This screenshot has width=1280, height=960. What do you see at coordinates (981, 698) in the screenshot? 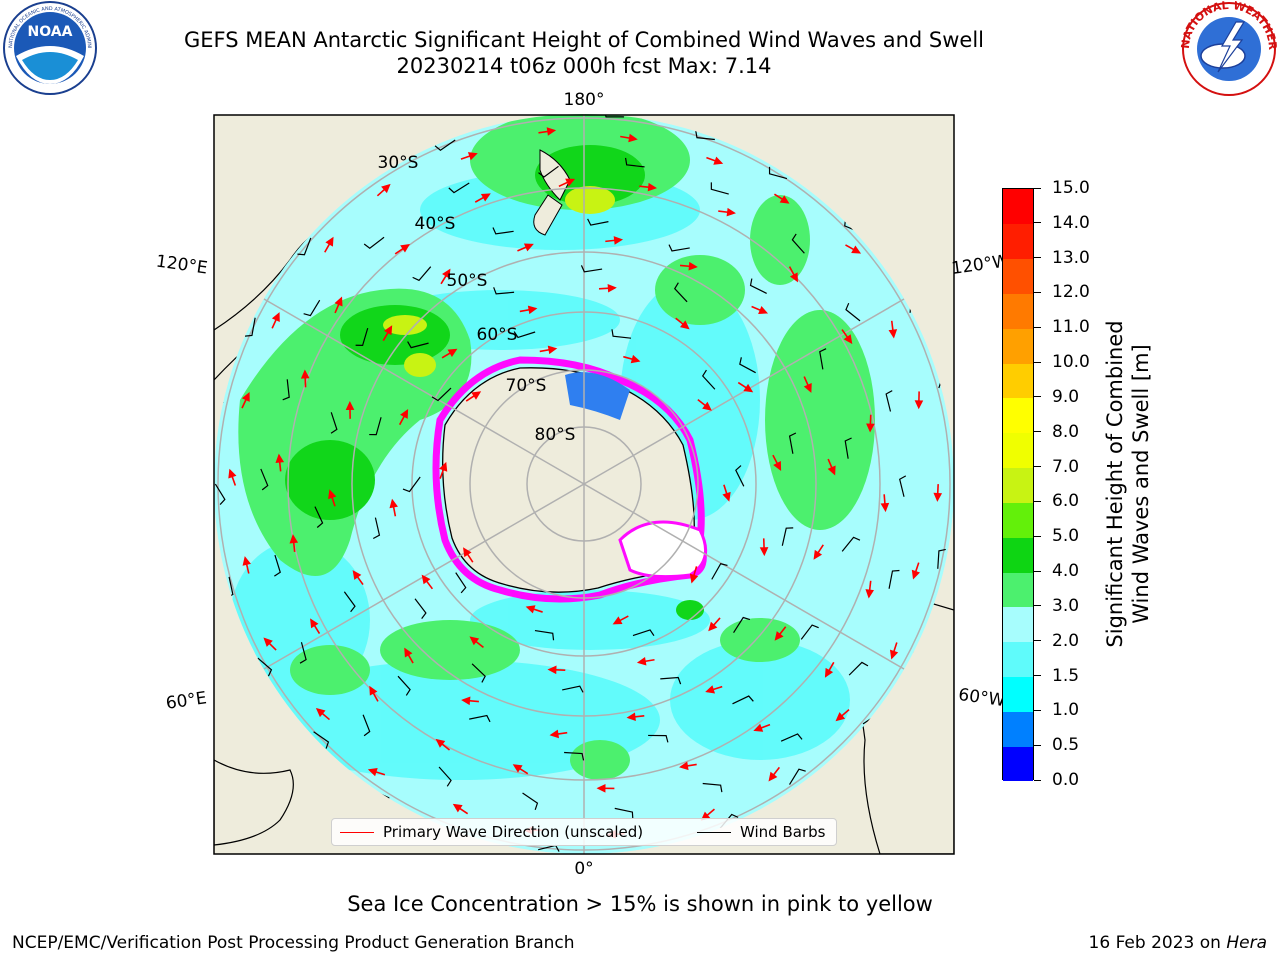
I see `lon-label-60w: 60°W` at bounding box center [981, 698].